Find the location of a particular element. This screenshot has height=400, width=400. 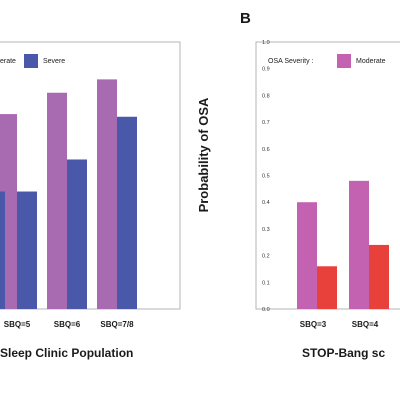

legend-a: erate Severe is located at coordinates (32, 61).